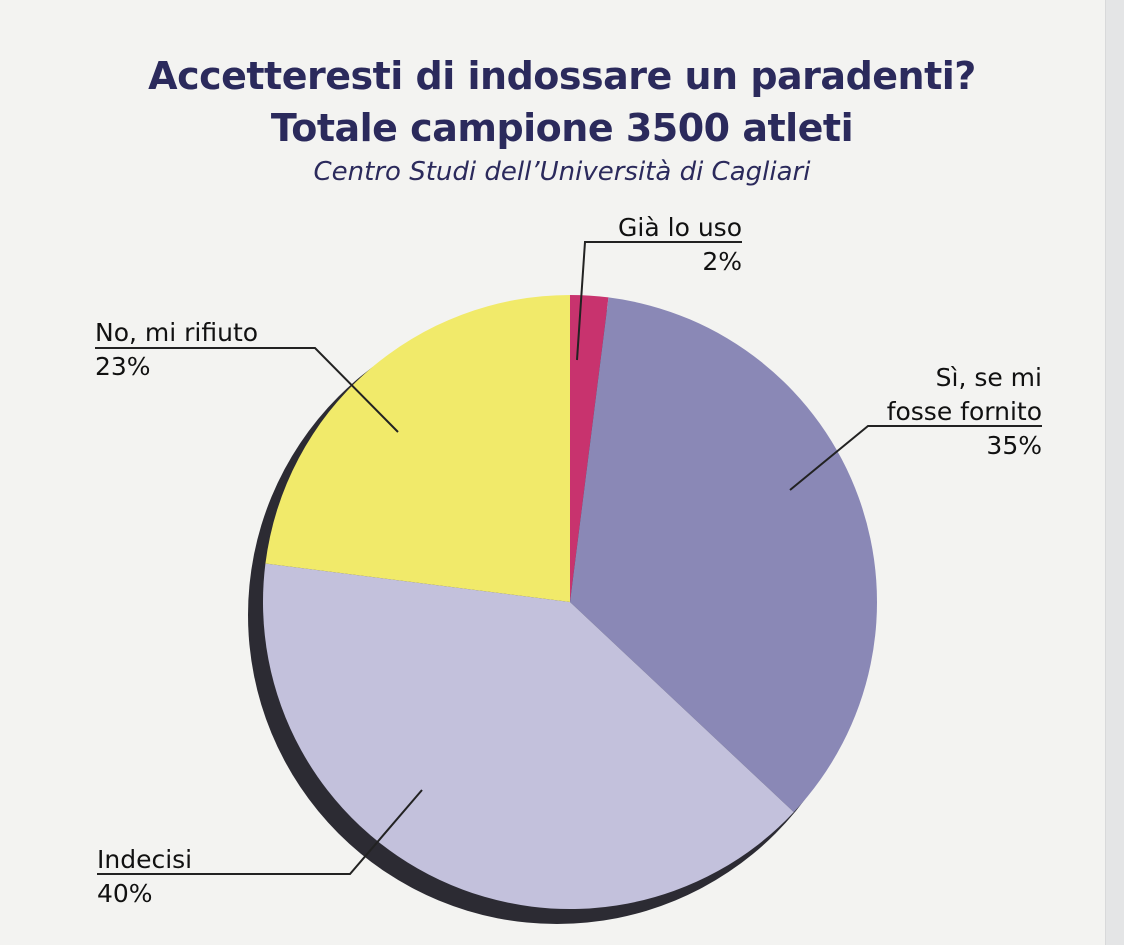  I want to click on leader-line-si-se-mi-fosse-fornito, so click(915, 458).